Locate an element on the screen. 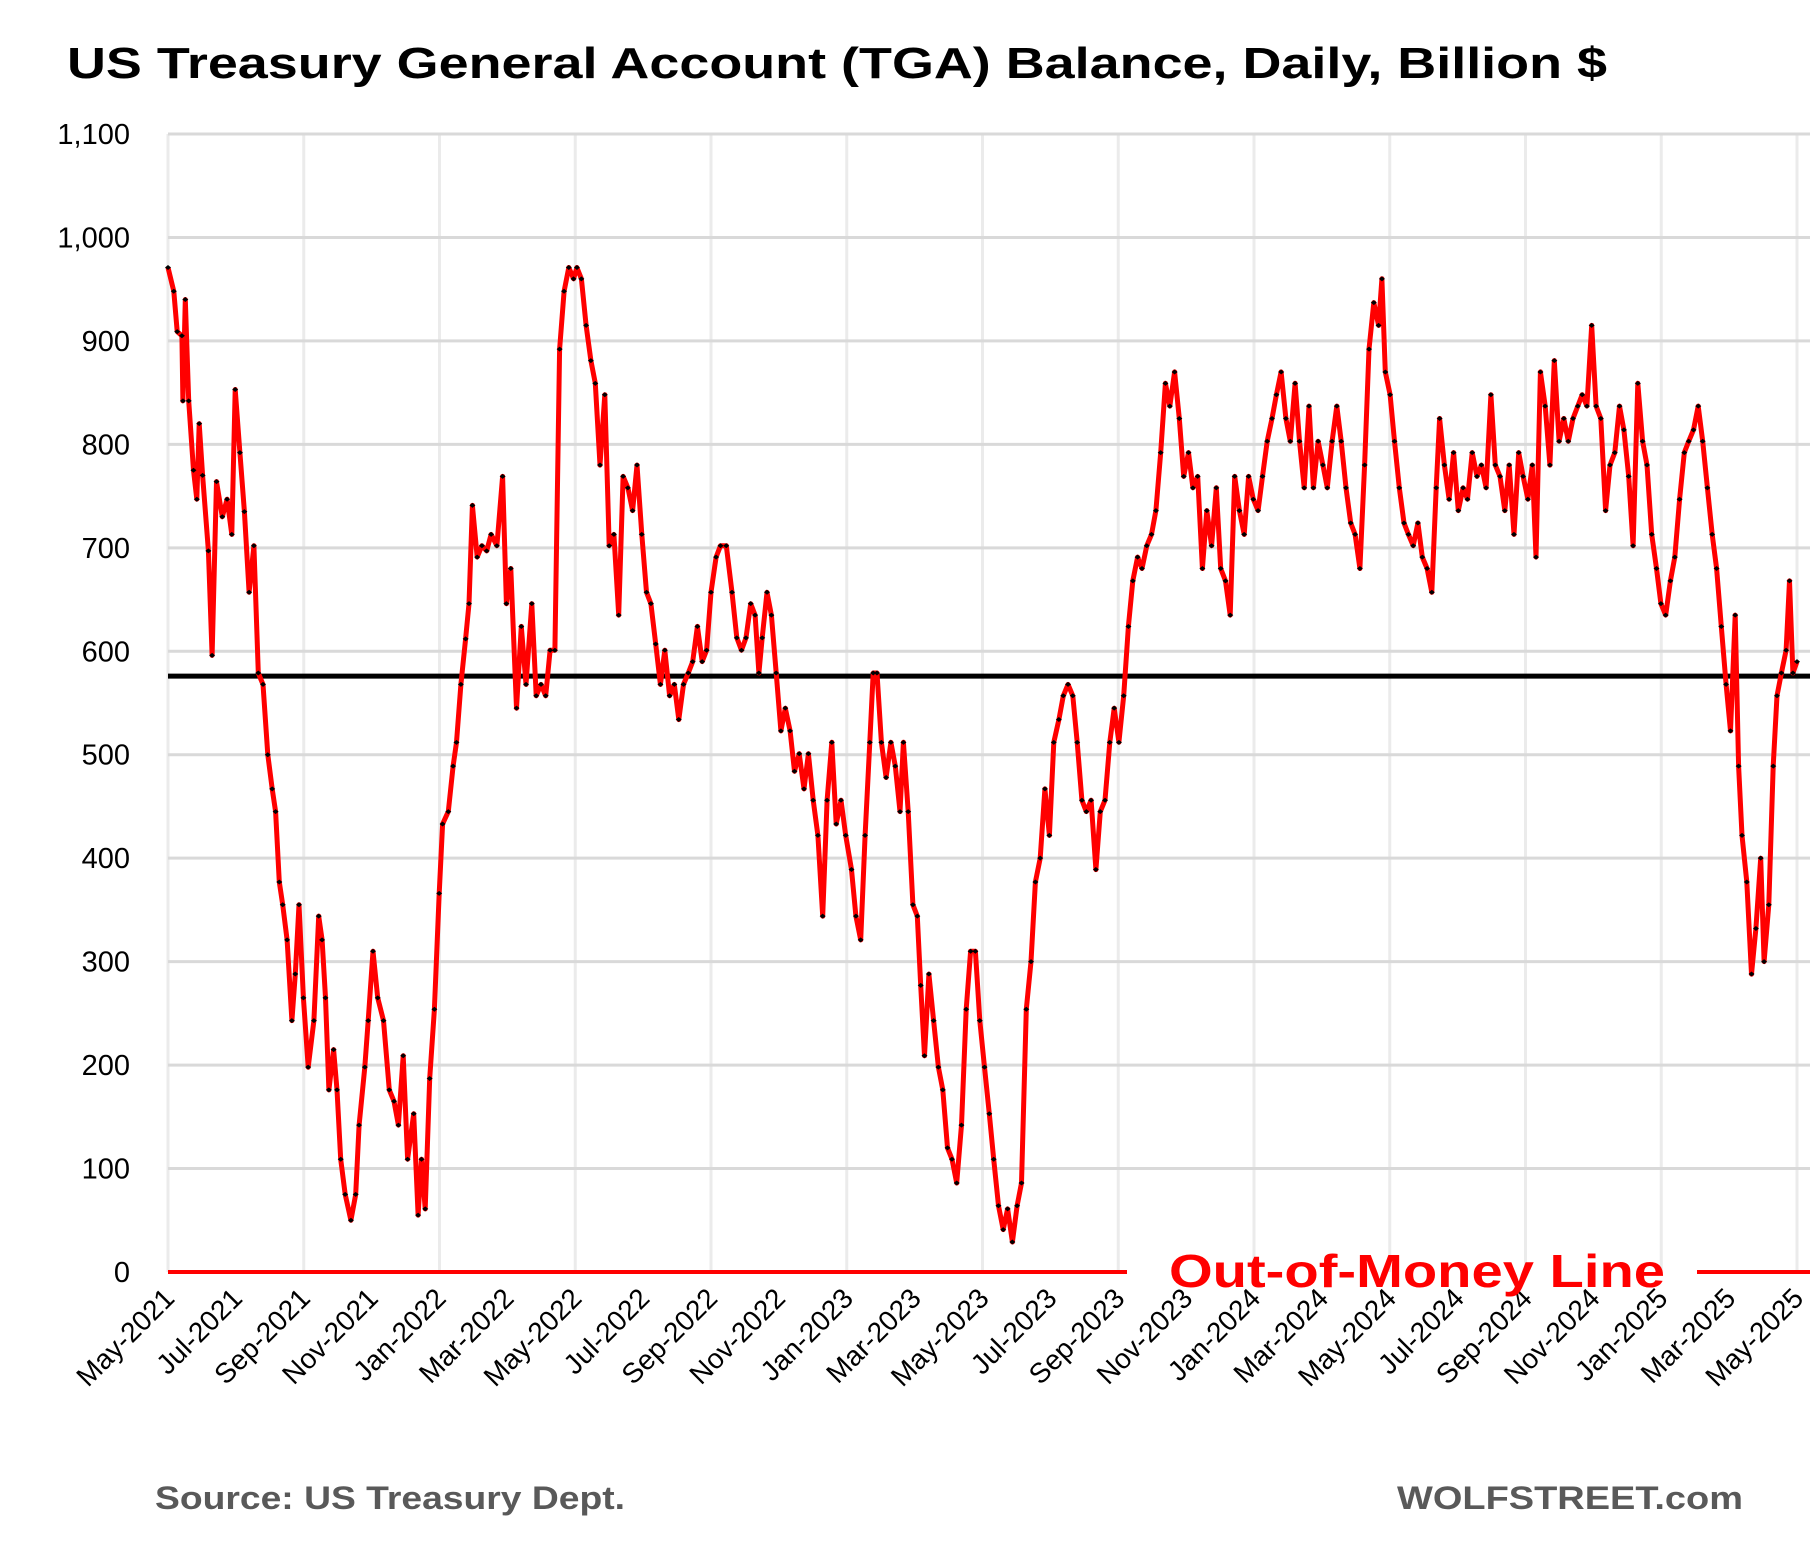 The image size is (1819, 1563). out-of-money-line-label: Out-of-Money Line is located at coordinates (1417, 1271).